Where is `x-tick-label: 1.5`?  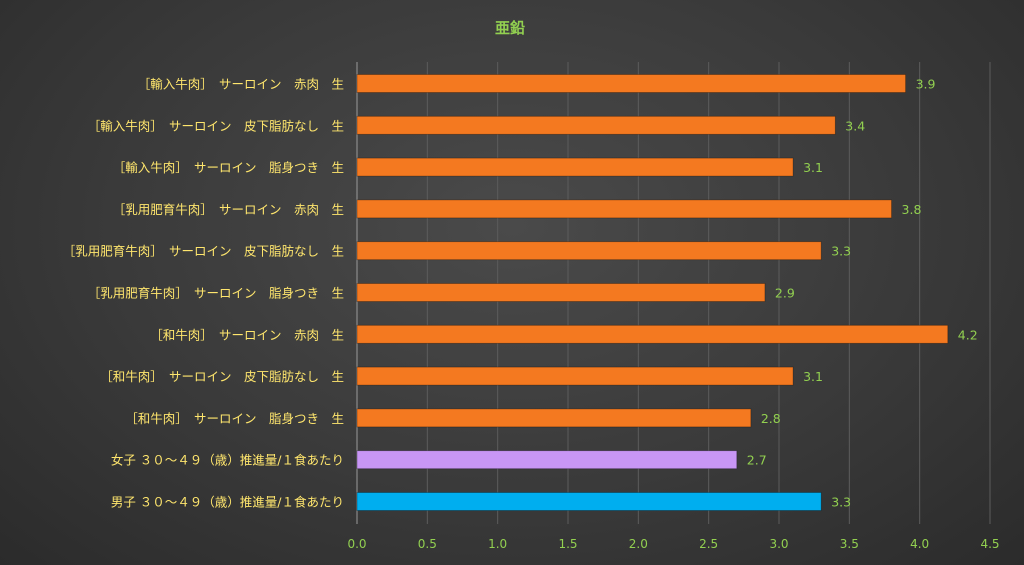 x-tick-label: 1.5 is located at coordinates (567, 544).